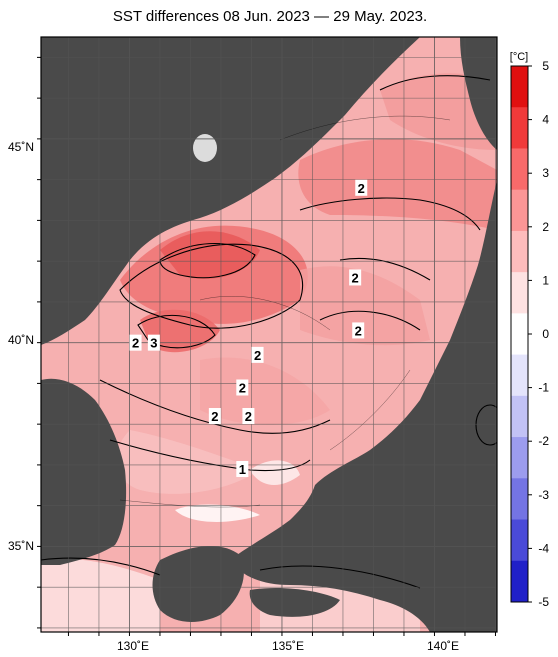 The image size is (558, 657). What do you see at coordinates (478, 93) in the screenshot?
I see `japan-hokkaido` at bounding box center [478, 93].